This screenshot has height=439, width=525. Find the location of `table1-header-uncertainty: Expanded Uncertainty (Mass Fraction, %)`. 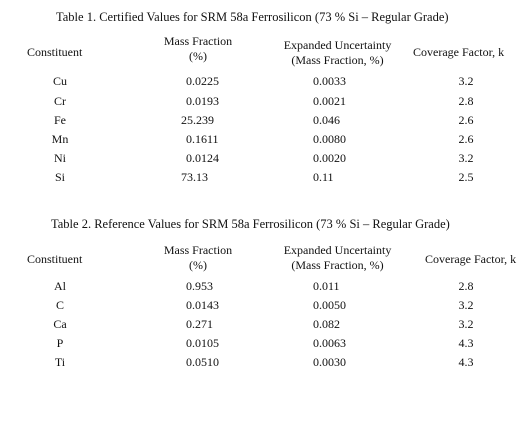

table1-header-uncertainty: Expanded Uncertainty (Mass Fraction, %) is located at coordinates (337, 53).